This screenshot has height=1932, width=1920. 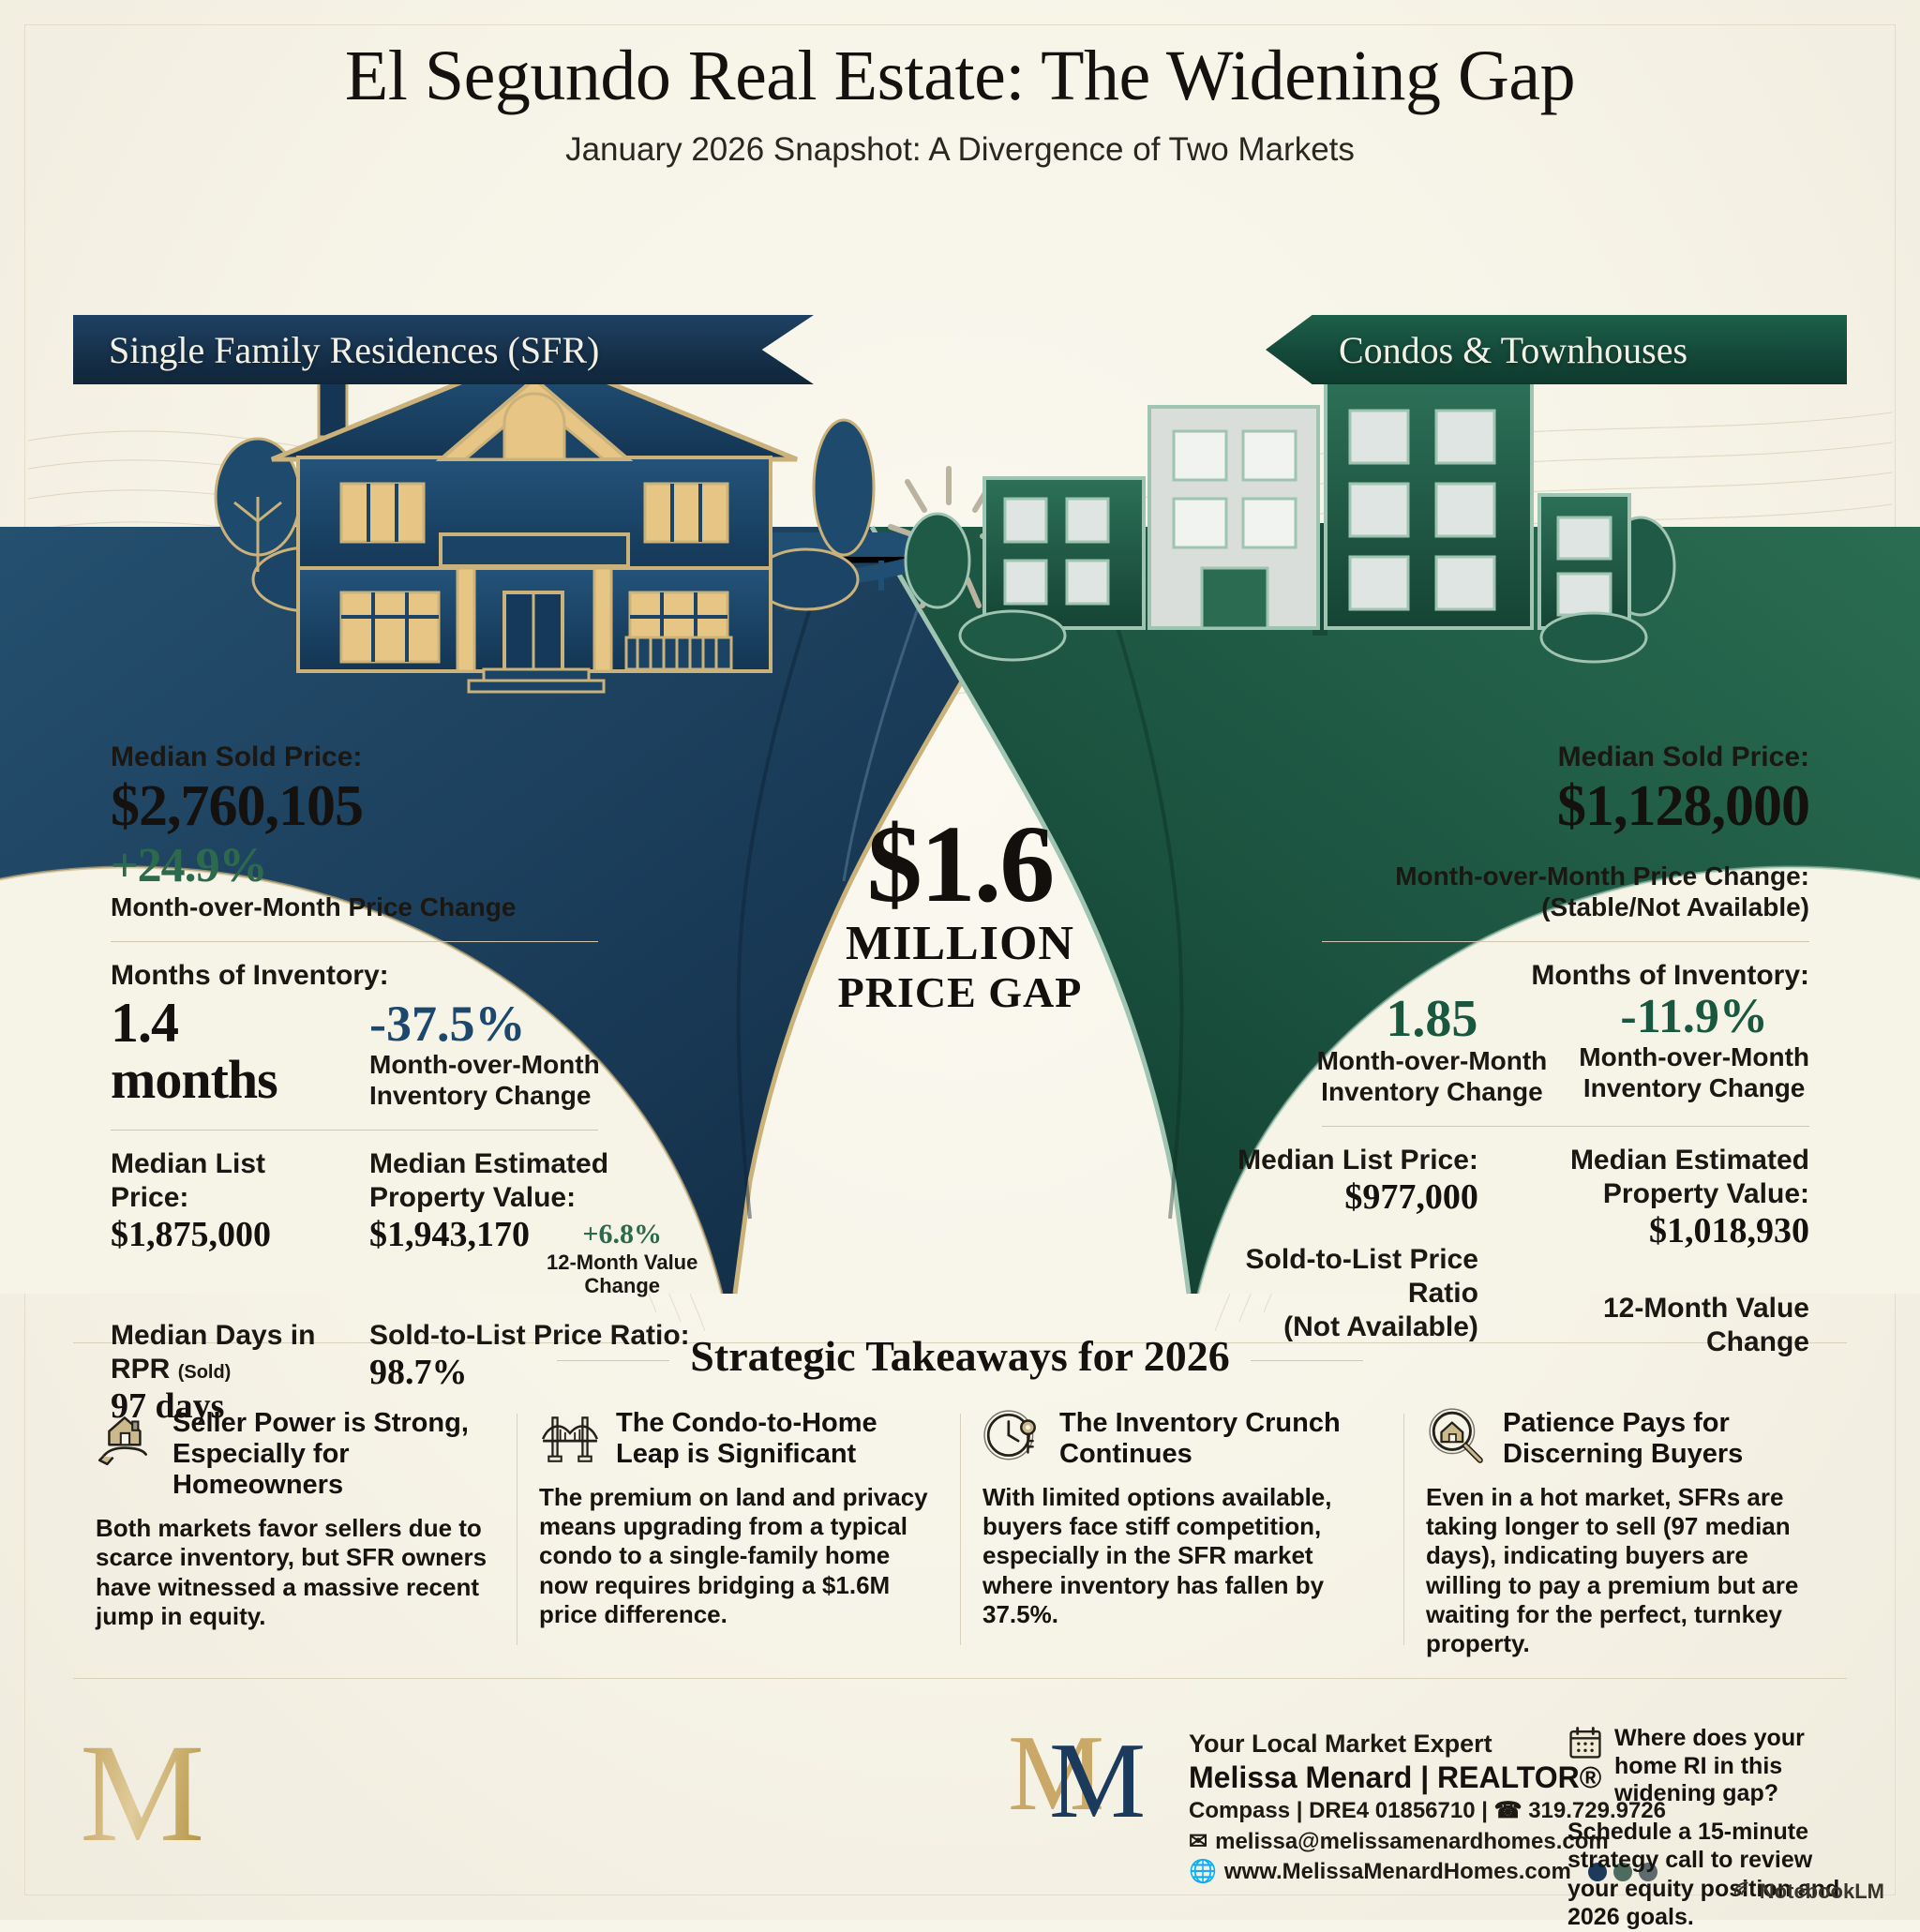 What do you see at coordinates (570, 1437) in the screenshot?
I see `suspension-bridge-icon` at bounding box center [570, 1437].